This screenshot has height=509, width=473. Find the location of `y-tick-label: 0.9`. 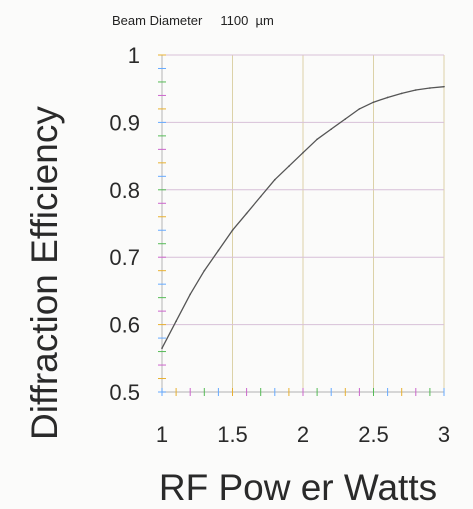

y-tick-label: 0.9 is located at coordinates (124, 122).